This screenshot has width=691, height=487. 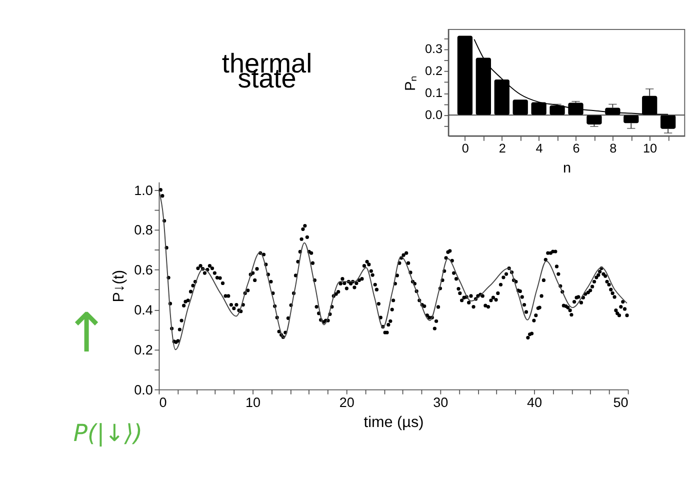 What do you see at coordinates (502, 149) in the screenshot?
I see `x-tick-label: 2` at bounding box center [502, 149].